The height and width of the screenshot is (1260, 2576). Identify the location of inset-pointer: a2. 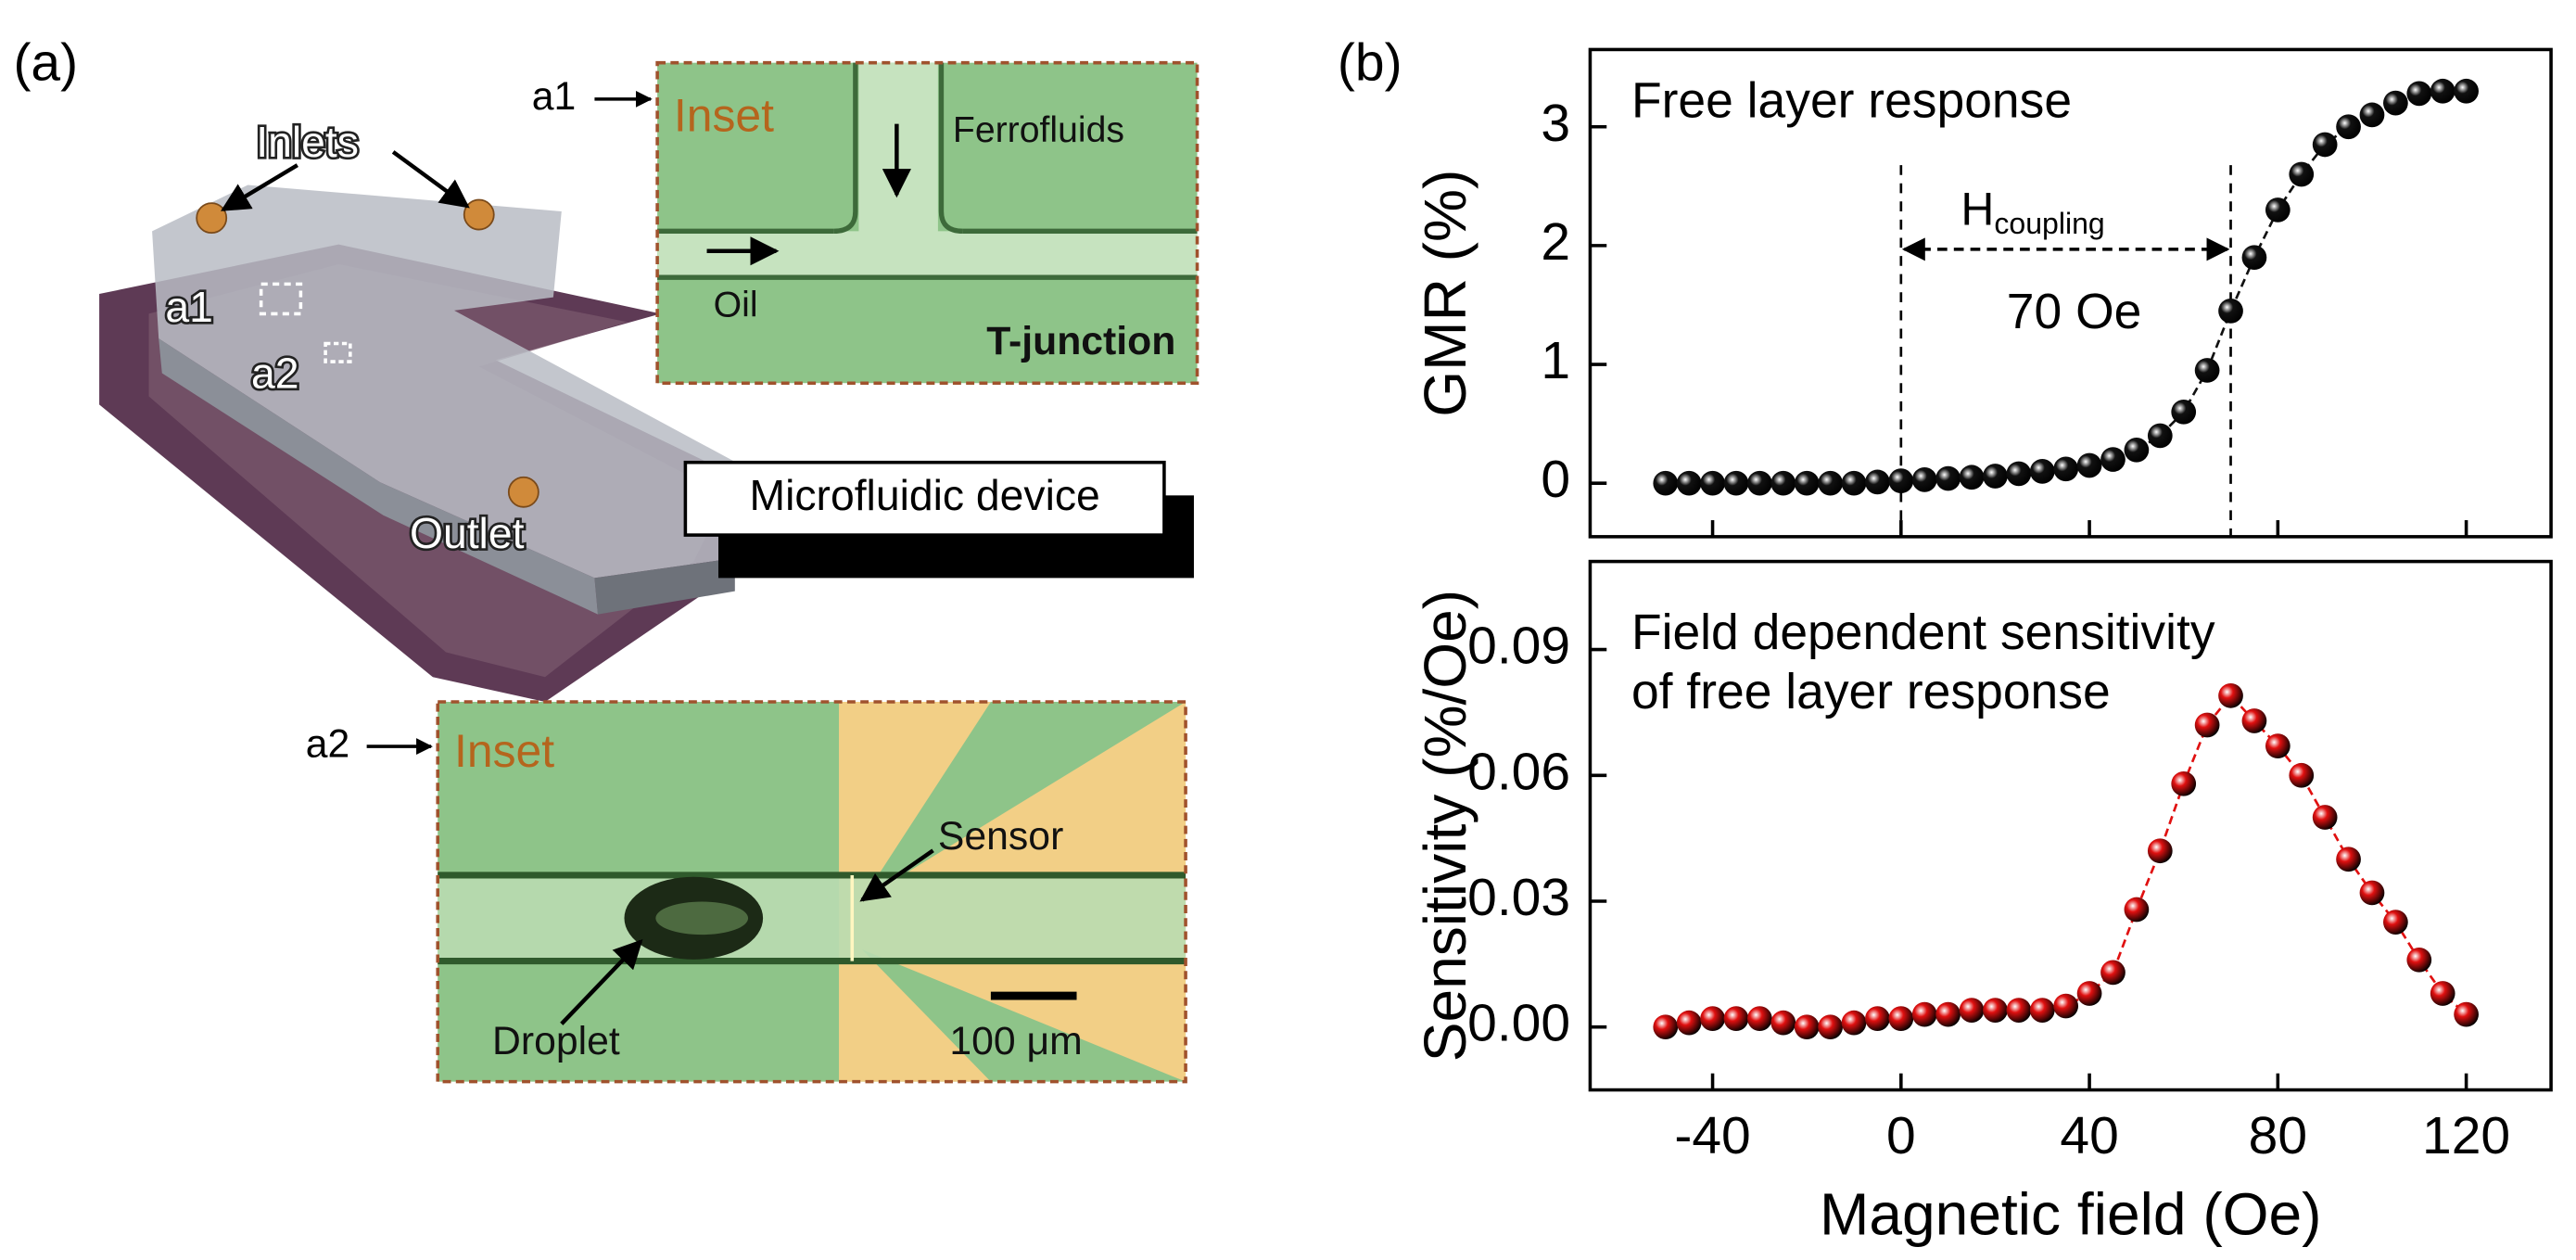
(328, 743).